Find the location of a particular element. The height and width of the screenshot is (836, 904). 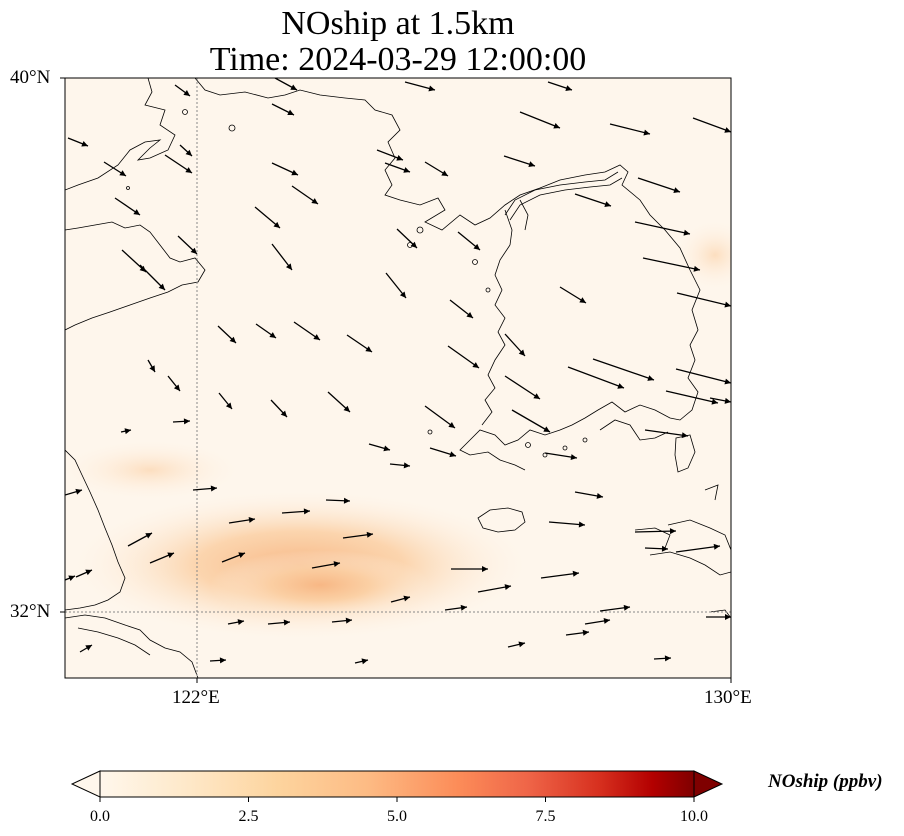

map-title-line-1: NOship at 1.5km is located at coordinates (398, 23).